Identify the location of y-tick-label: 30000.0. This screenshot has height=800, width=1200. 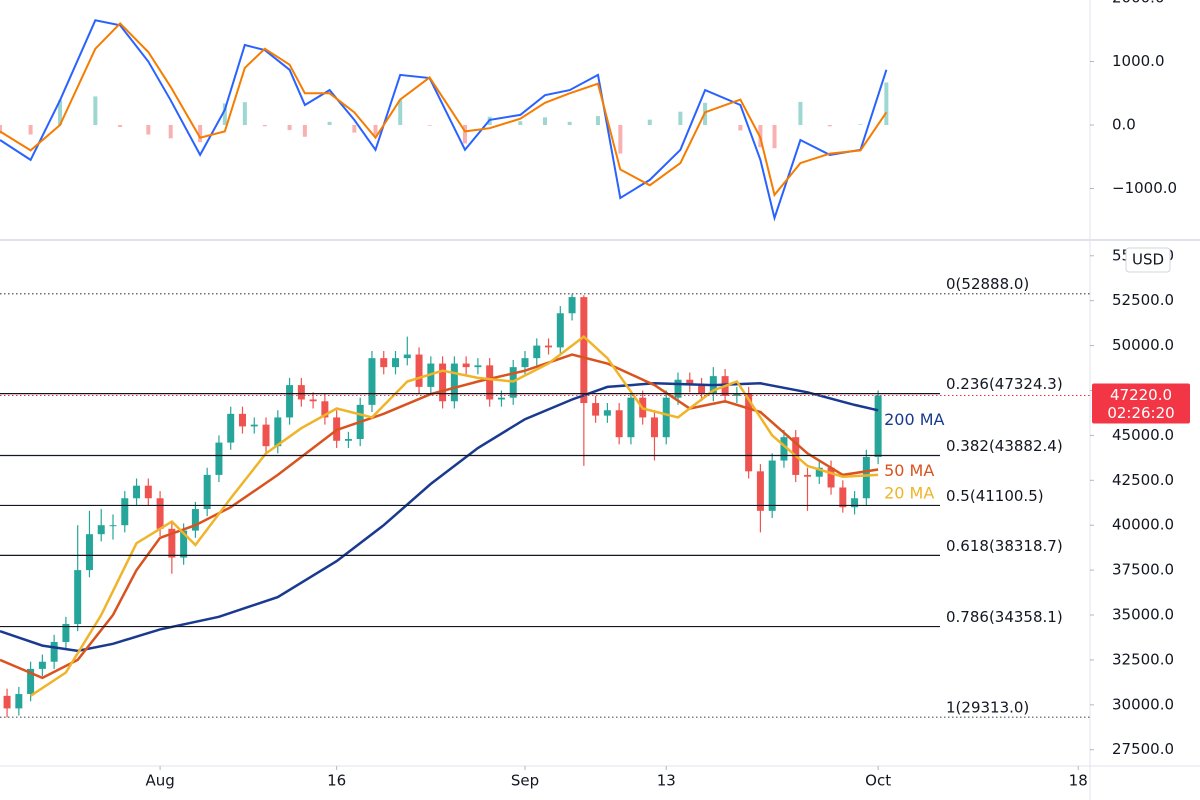
(1143, 704).